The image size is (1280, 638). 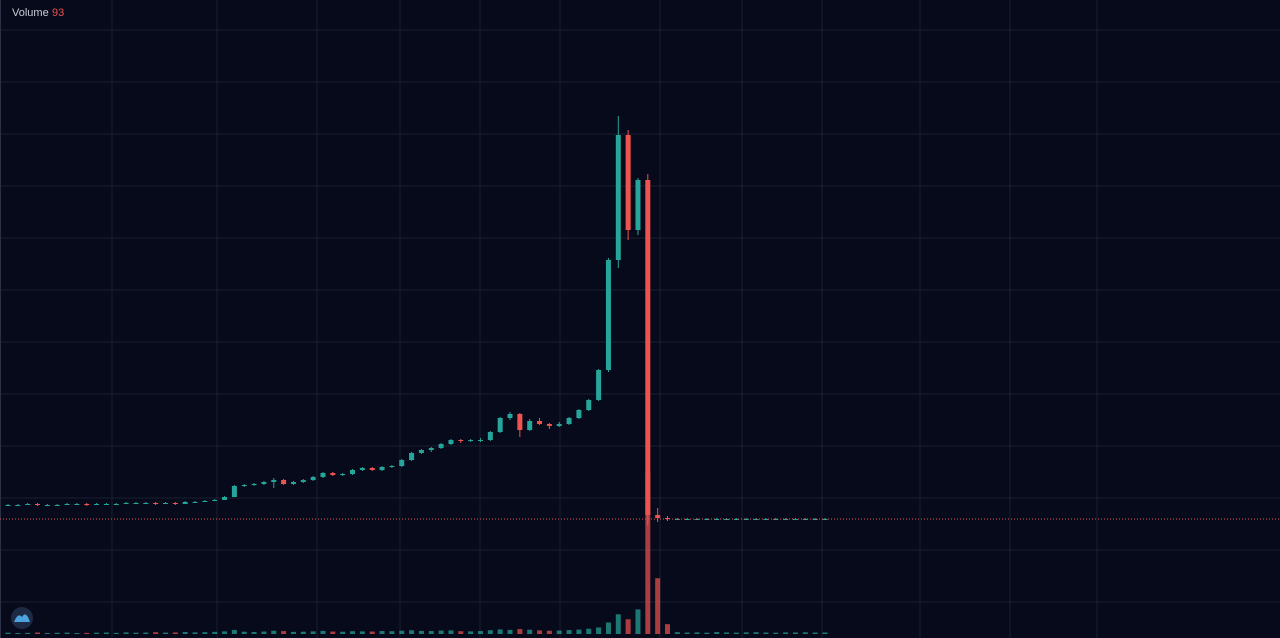 I want to click on logo, so click(x=22, y=618).